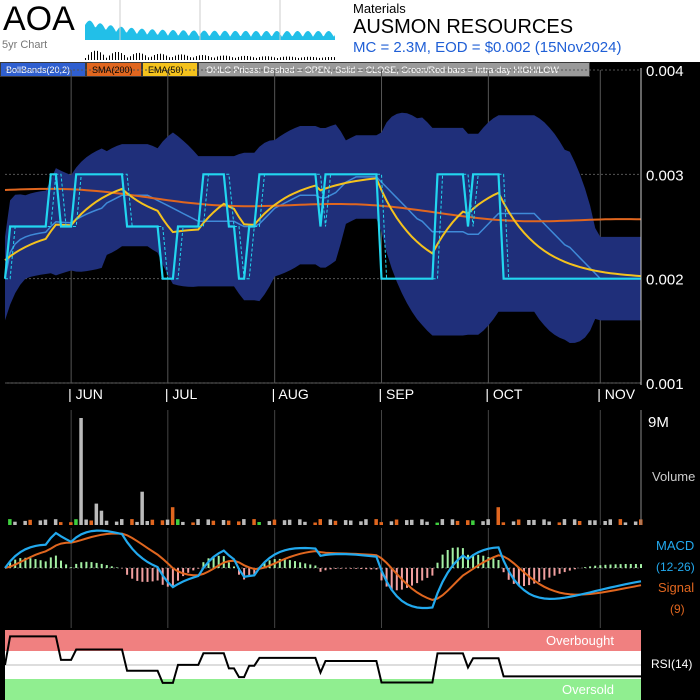 This screenshot has width=700, height=700. What do you see at coordinates (588, 689) in the screenshot?
I see `oversold-label: Oversold` at bounding box center [588, 689].